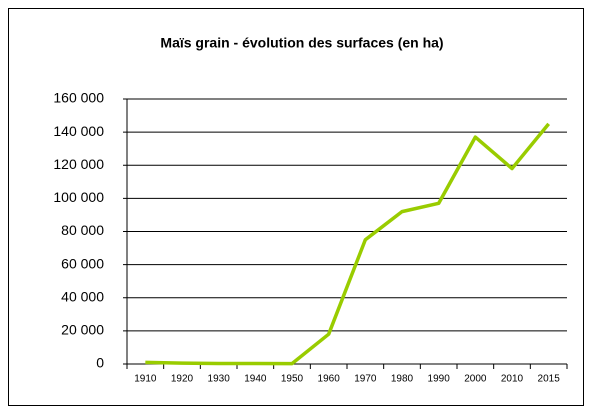  Describe the element at coordinates (255, 379) in the screenshot. I see `x-tick-label: 1940` at that location.